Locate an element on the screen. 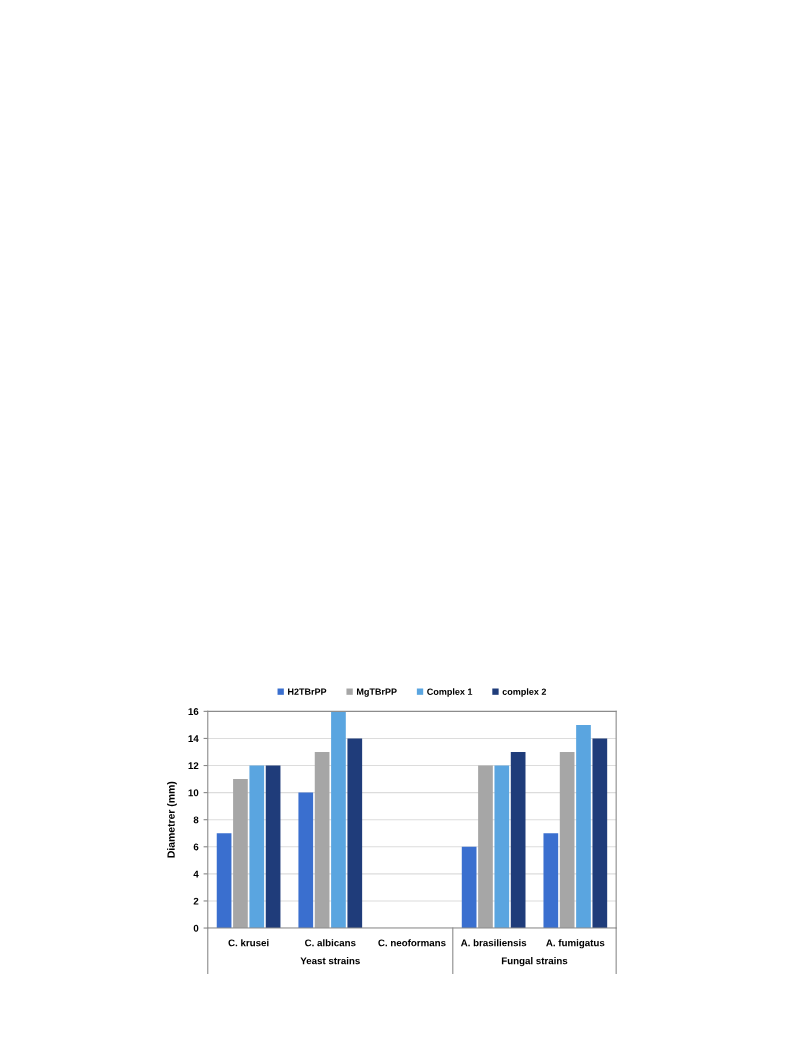 The height and width of the screenshot is (1057, 793). legend-label: MgTBrPP is located at coordinates (376, 692).